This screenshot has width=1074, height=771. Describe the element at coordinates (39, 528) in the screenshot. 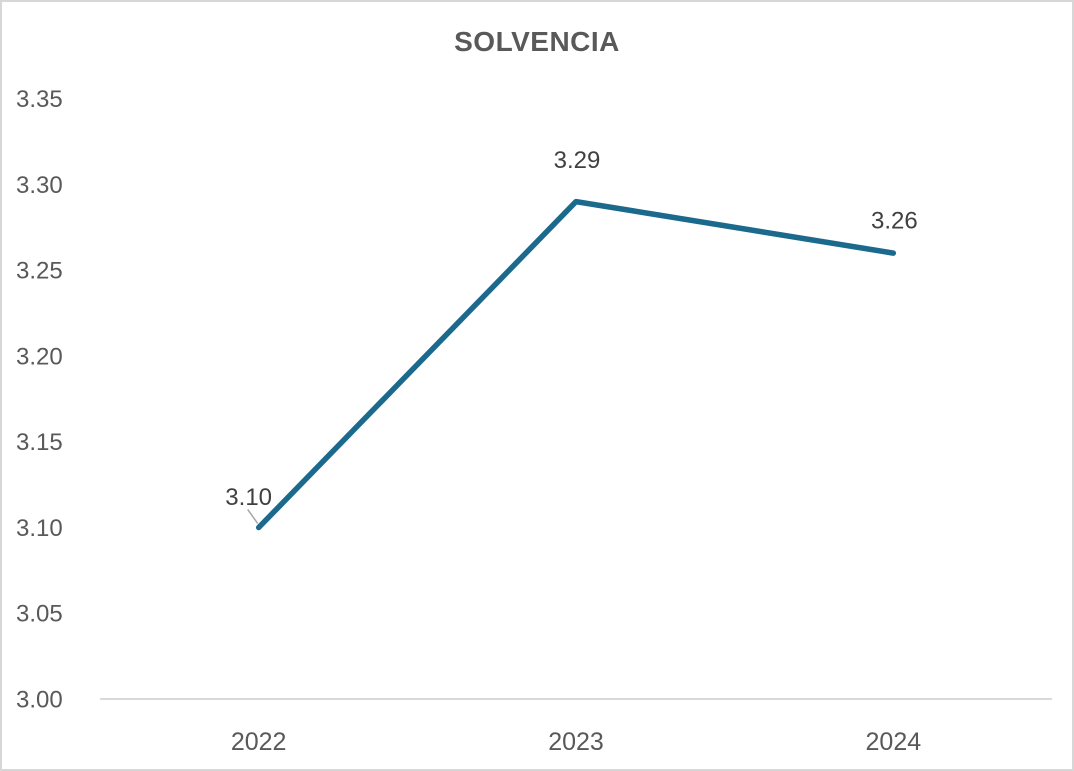

I see `y-axis-tick-label: 3.10` at that location.